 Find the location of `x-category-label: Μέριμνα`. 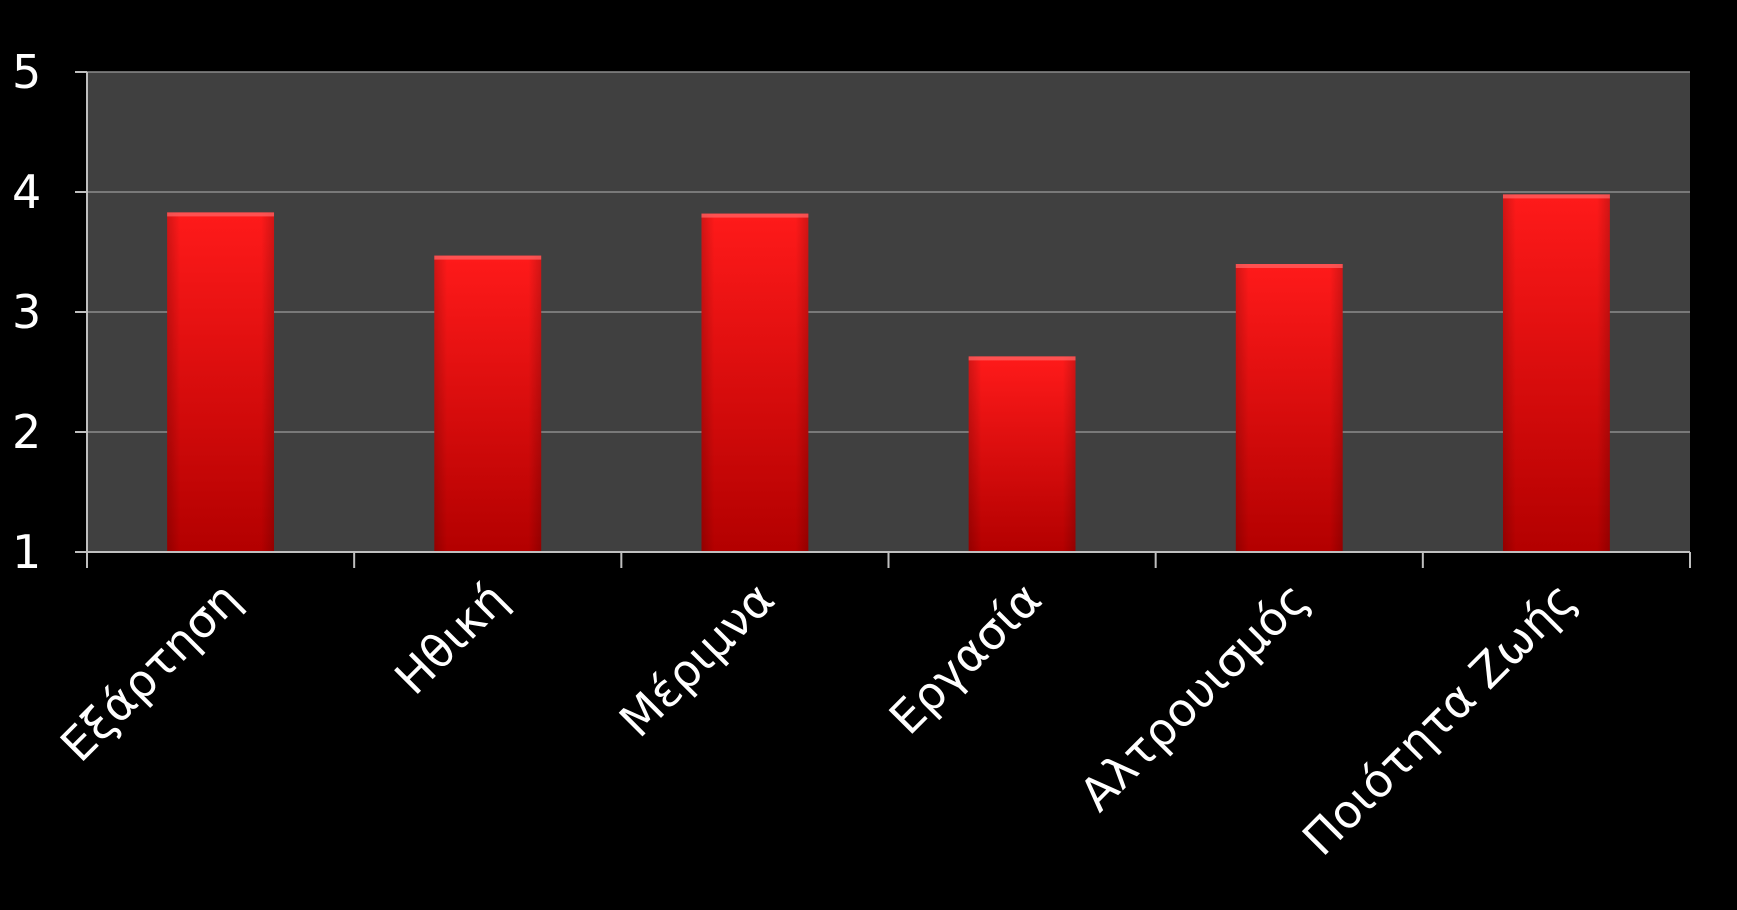

x-category-label: Μέριμνα is located at coordinates (697, 660).